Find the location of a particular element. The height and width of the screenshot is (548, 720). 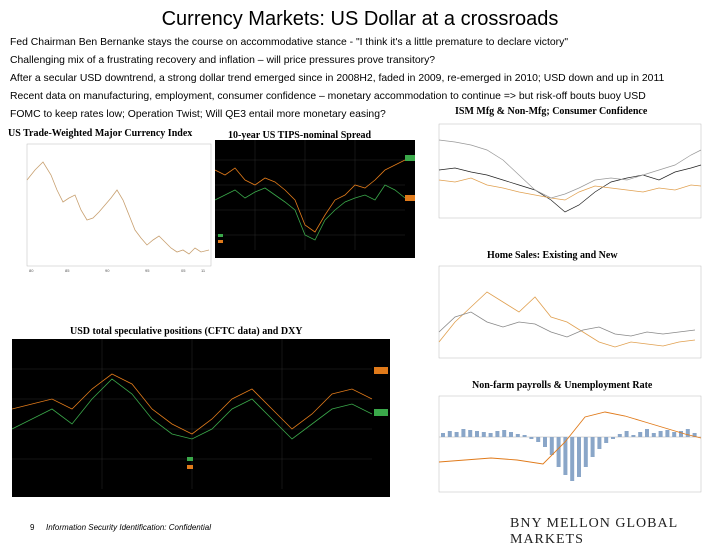

currency-index-chart: 80 85 90 95 05 11 is located at coordinates (110, 214).